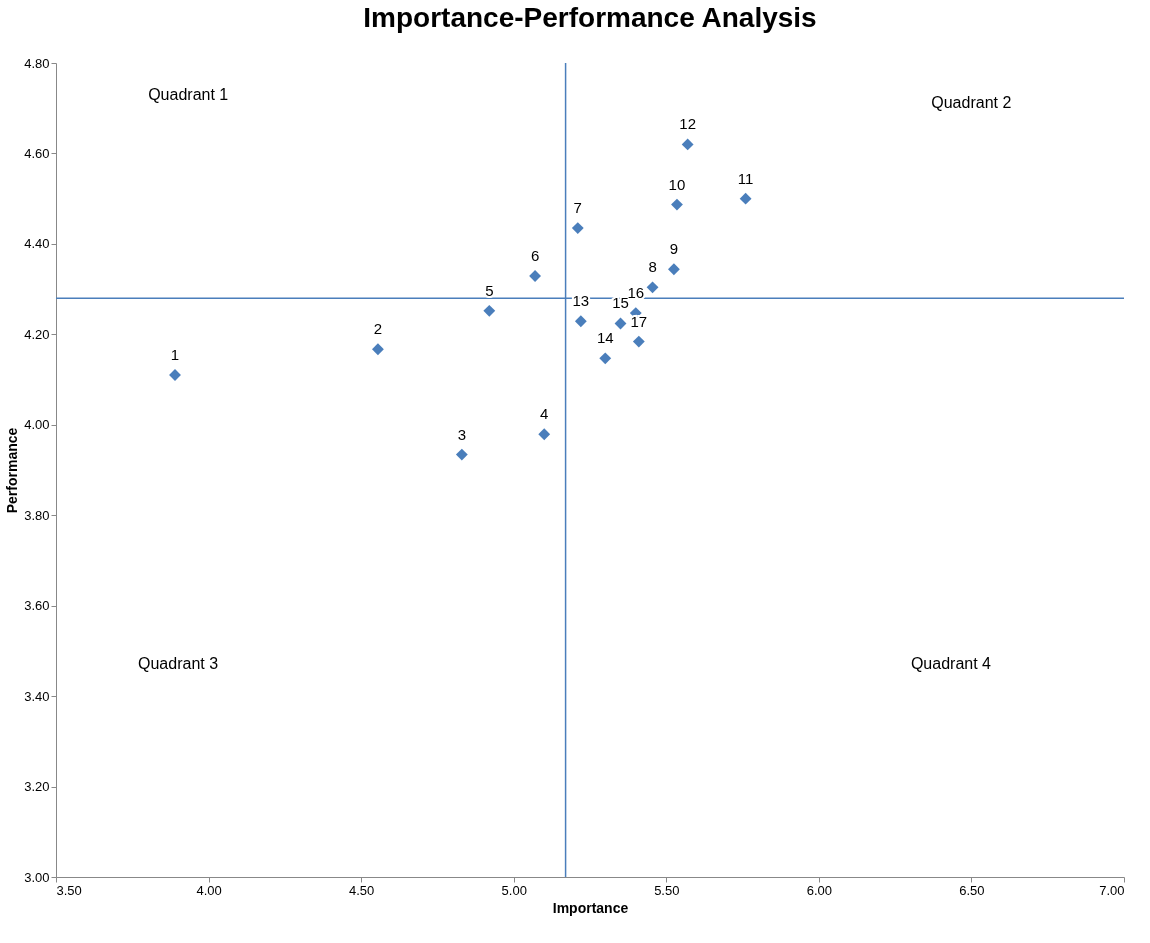 This screenshot has width=1150, height=943. What do you see at coordinates (462, 434) in the screenshot?
I see `annotation: 3` at bounding box center [462, 434].